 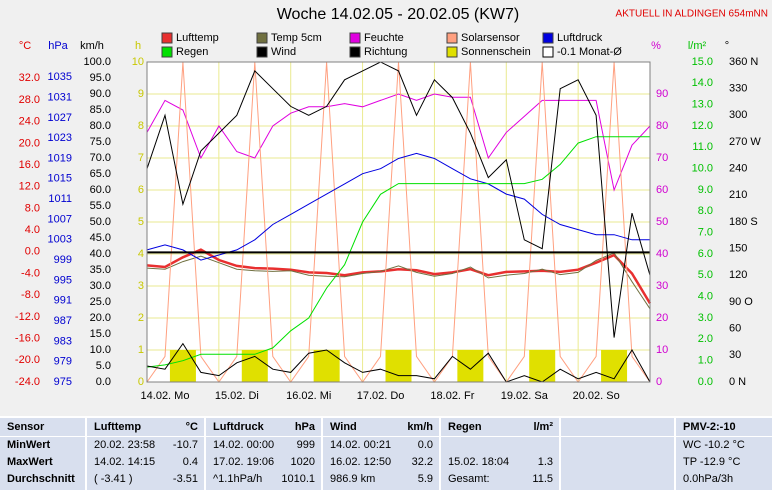 I want to click on bar, so click(x=326, y=366).